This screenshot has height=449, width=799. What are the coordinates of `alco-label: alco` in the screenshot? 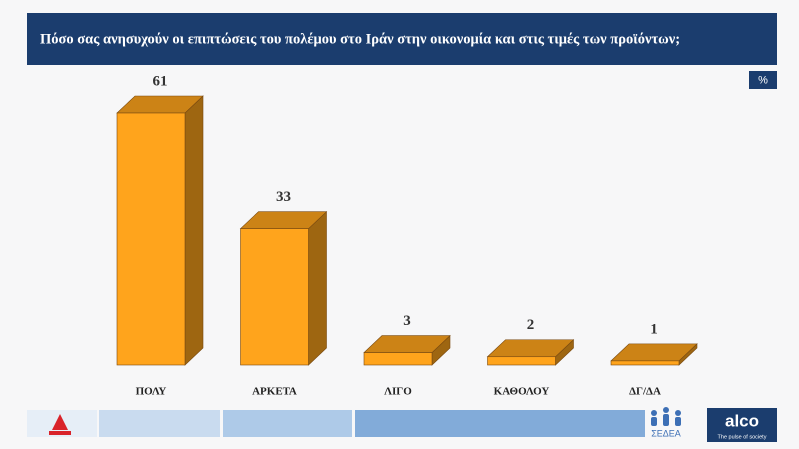 It's located at (742, 420).